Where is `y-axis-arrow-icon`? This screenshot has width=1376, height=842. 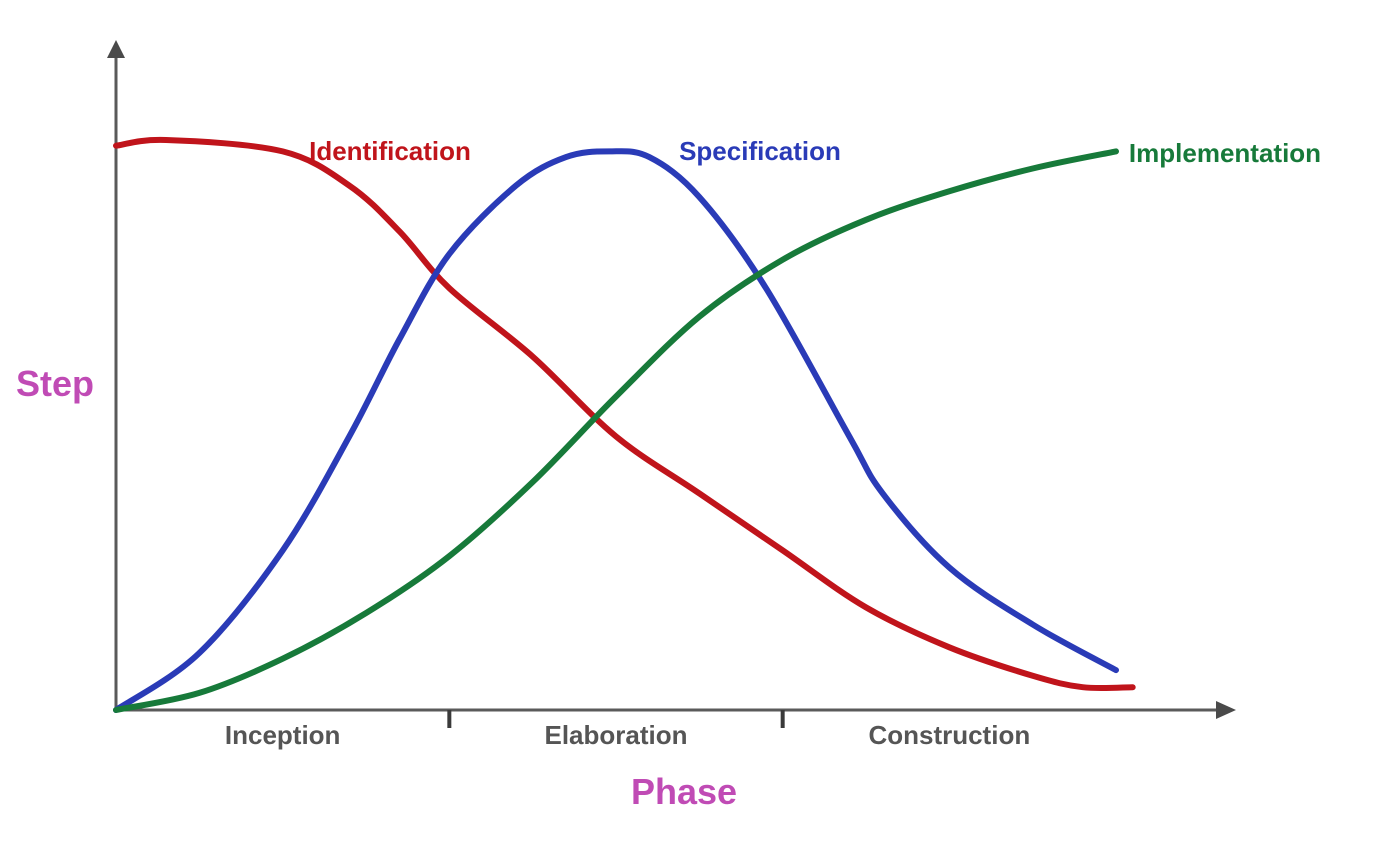
y-axis-arrow-icon is located at coordinates (116, 49).